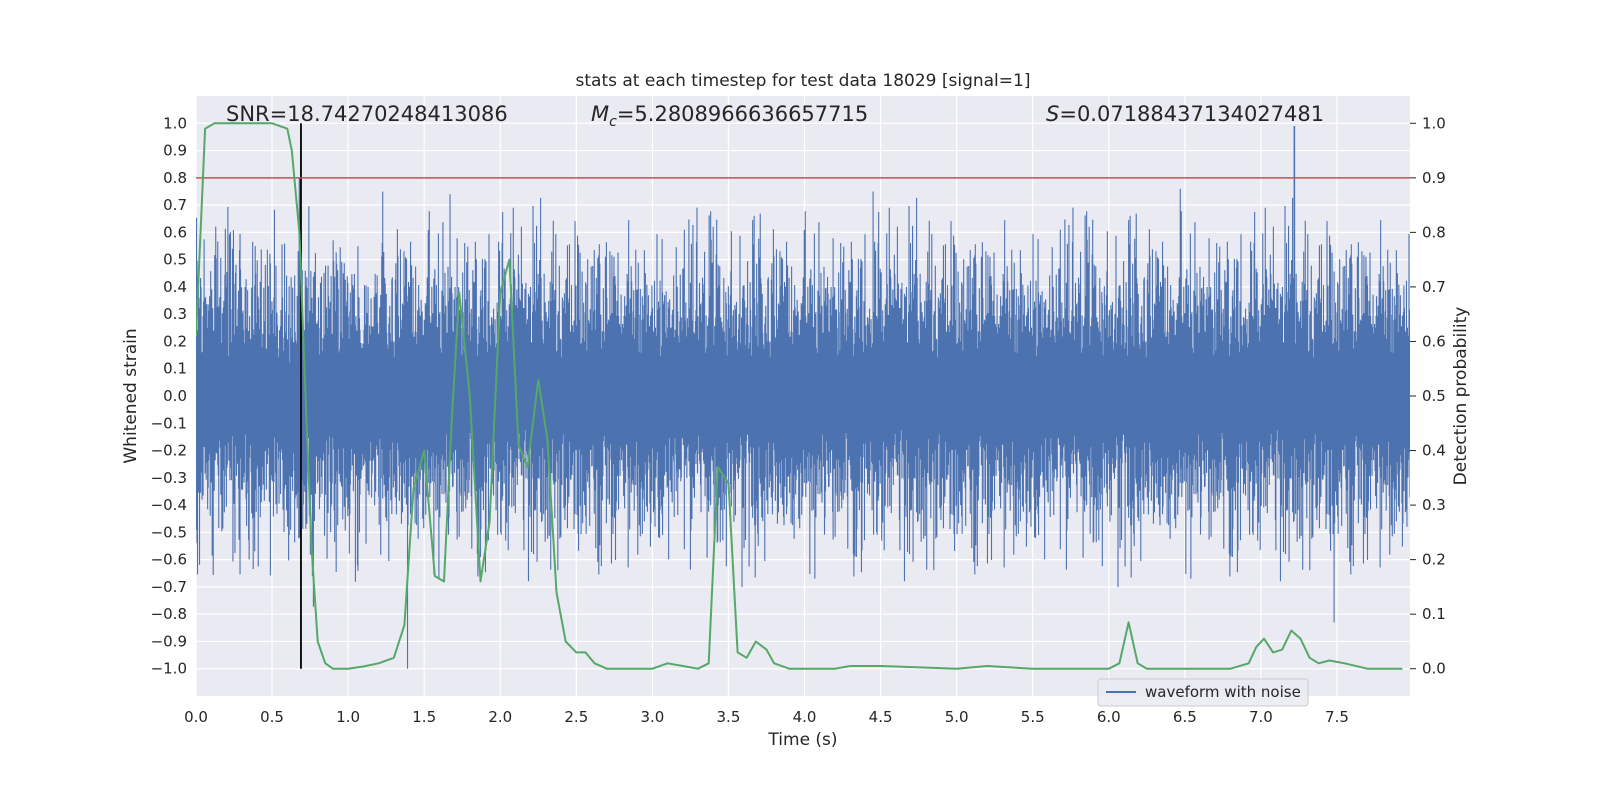 This screenshot has width=1600, height=800. I want to click on y-right-tick-label: 0.0, so click(1434, 669).